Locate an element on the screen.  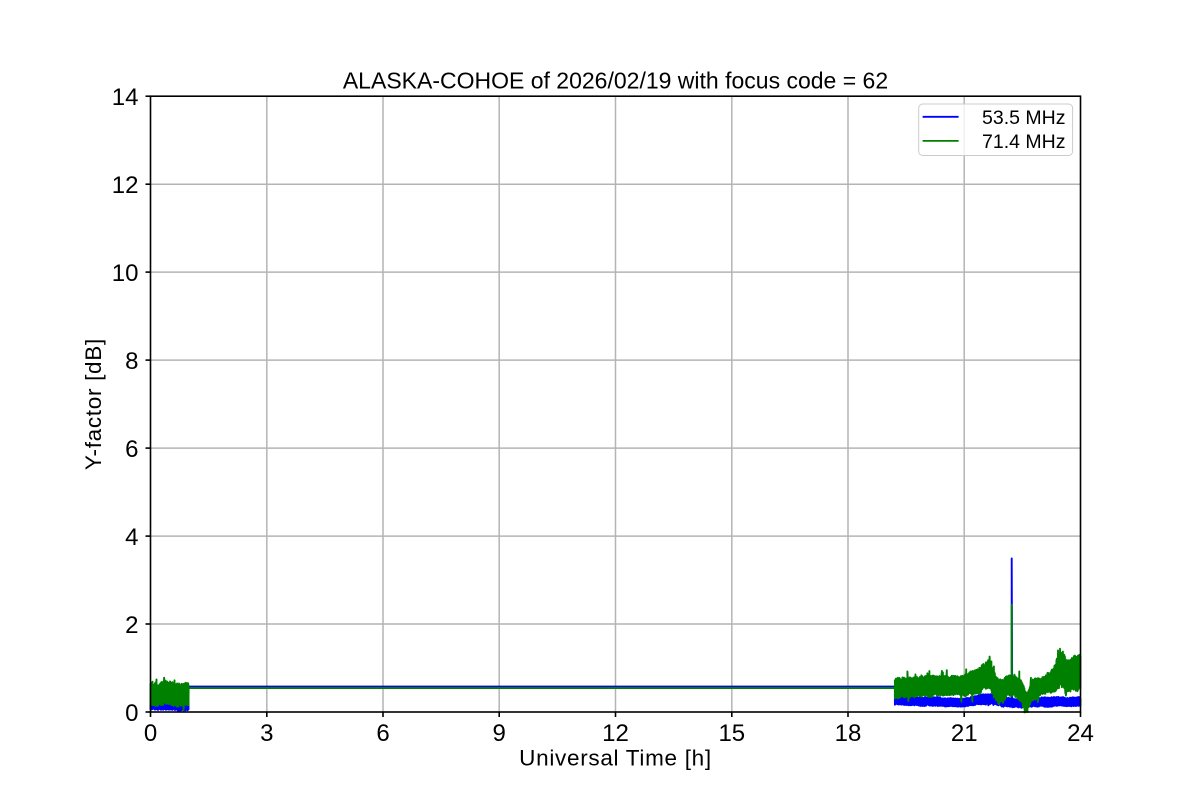
svg-text: Universal Time [h] is located at coordinates (615, 758).